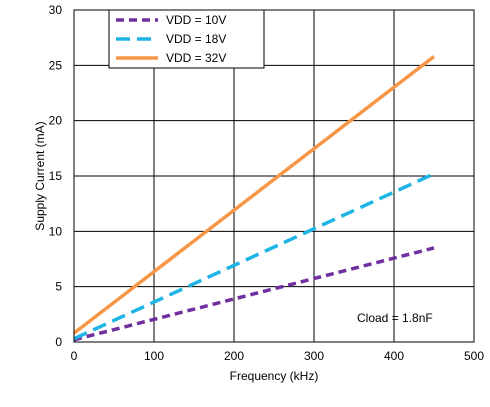 The height and width of the screenshot is (407, 490). I want to click on y-tick-label: 0, so click(58, 342).